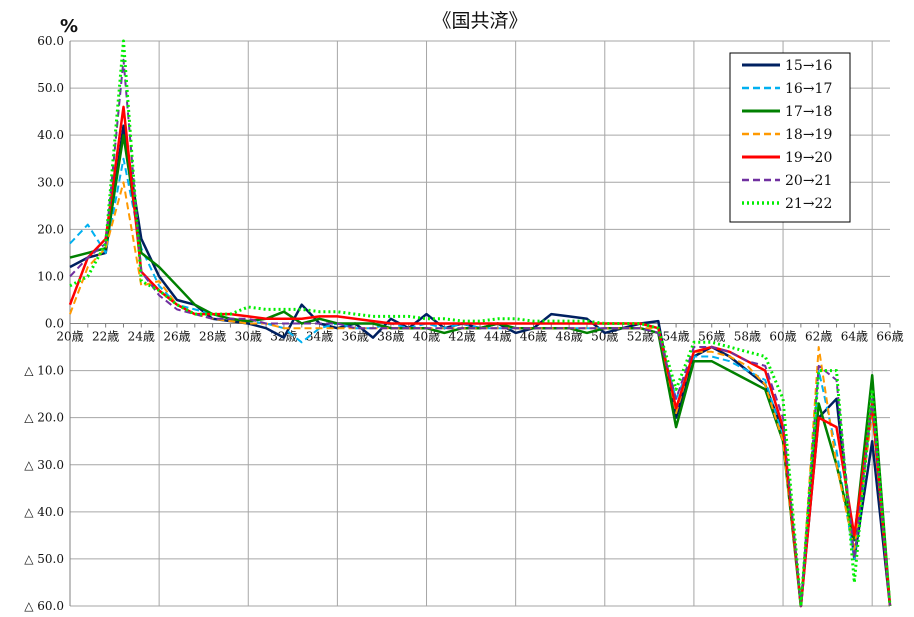  What do you see at coordinates (818, 337) in the screenshot?
I see `x-tick-label: 62歳` at bounding box center [818, 337].